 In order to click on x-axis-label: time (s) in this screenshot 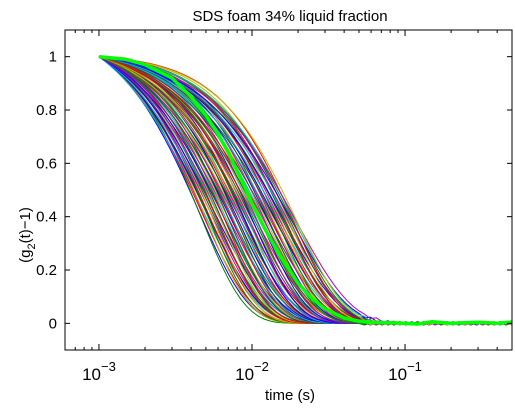, I will do `click(290, 395)`.